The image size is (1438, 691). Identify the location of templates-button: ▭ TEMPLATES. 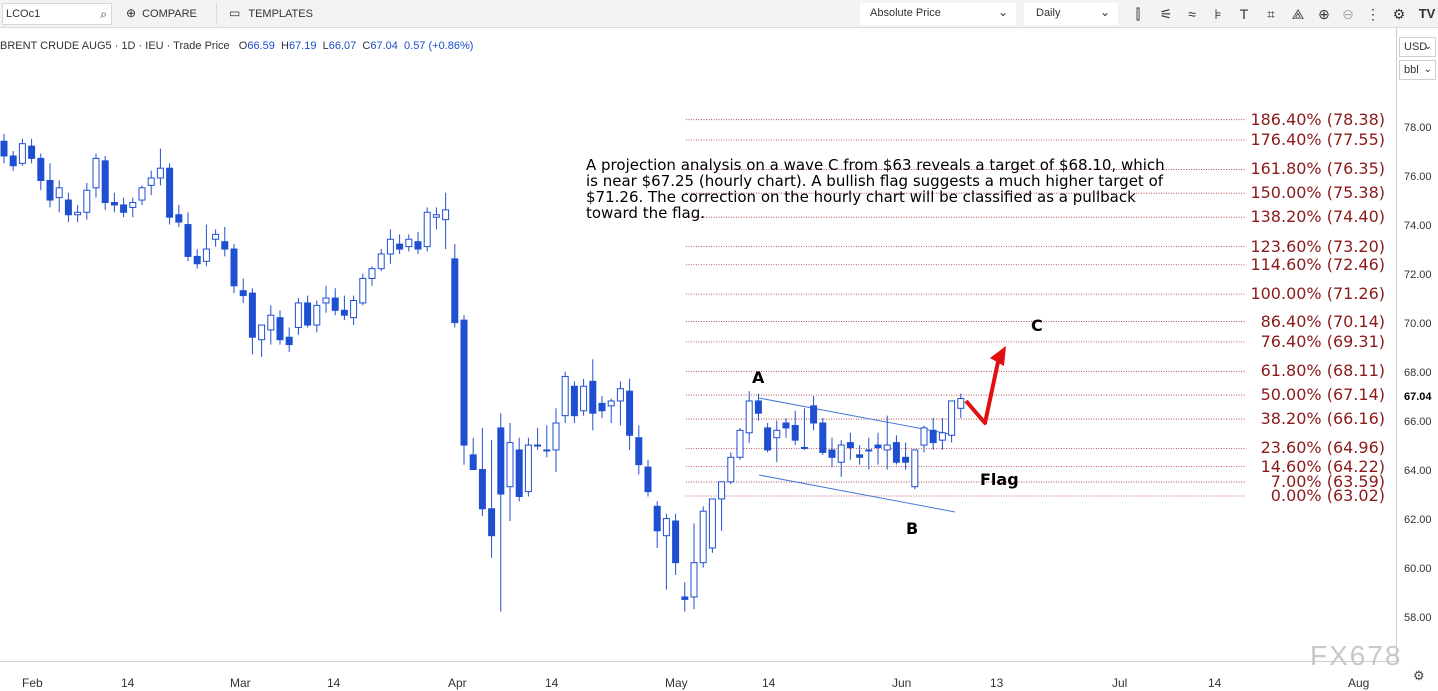
(273, 14).